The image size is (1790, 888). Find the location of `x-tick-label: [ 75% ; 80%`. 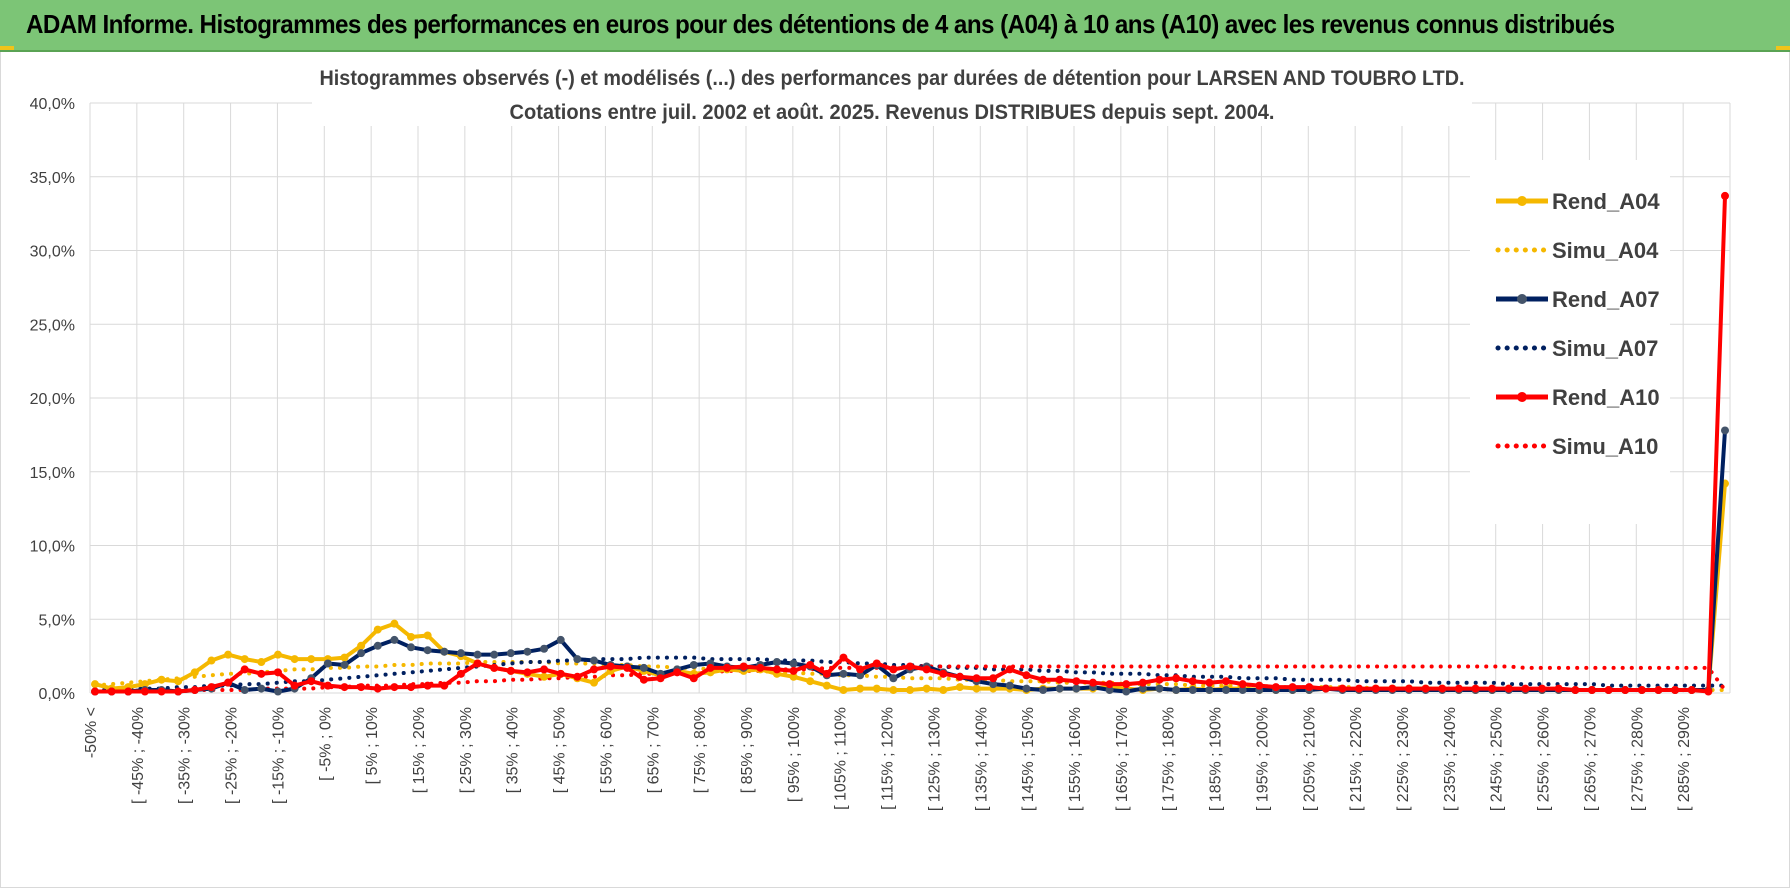

x-tick-label: [ 75% ; 80% is located at coordinates (700, 750).